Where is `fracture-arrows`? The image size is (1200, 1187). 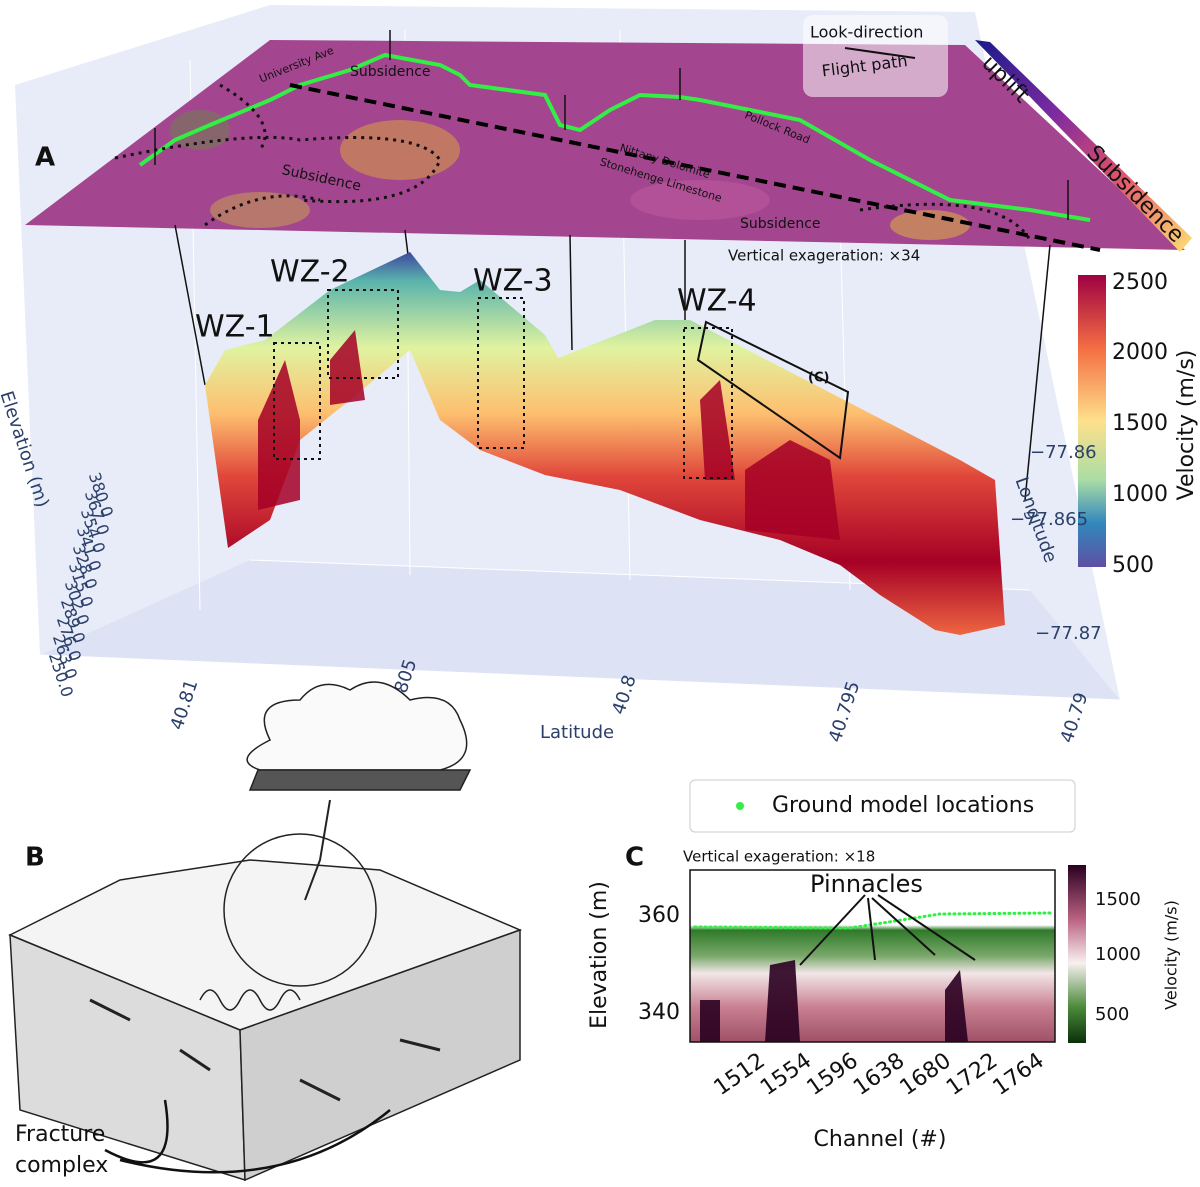 fracture-arrows is located at coordinates (247, 1136).